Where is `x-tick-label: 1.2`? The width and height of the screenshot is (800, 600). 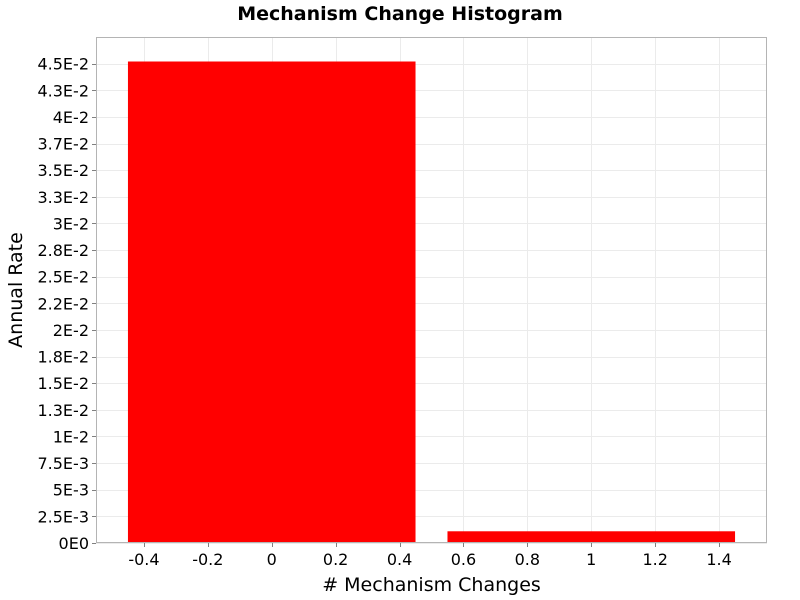
x-tick-label: 1.2 is located at coordinates (654, 559).